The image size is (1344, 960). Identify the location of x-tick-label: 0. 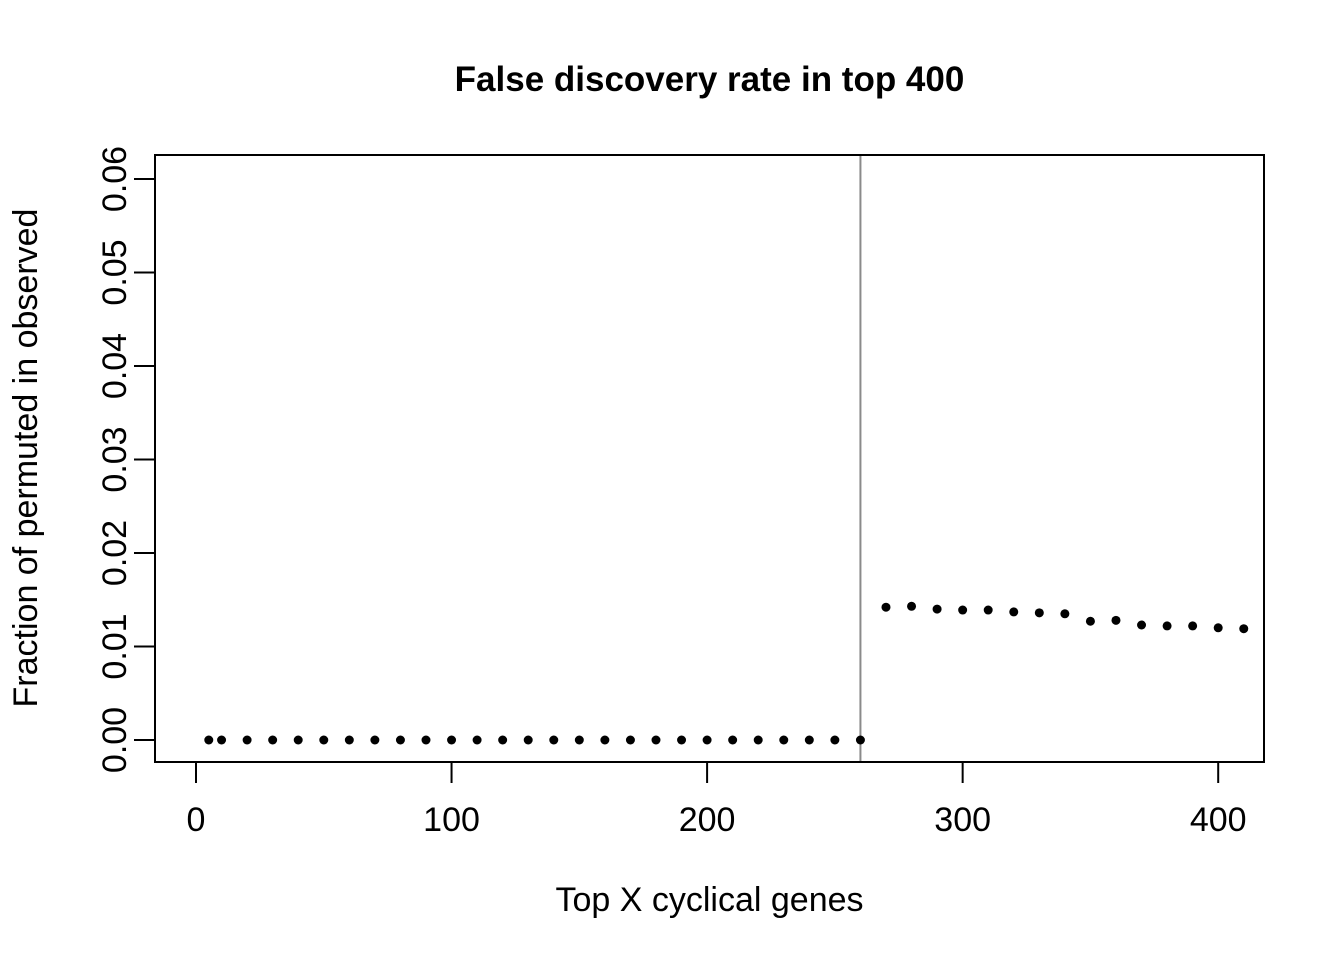
(196, 820).